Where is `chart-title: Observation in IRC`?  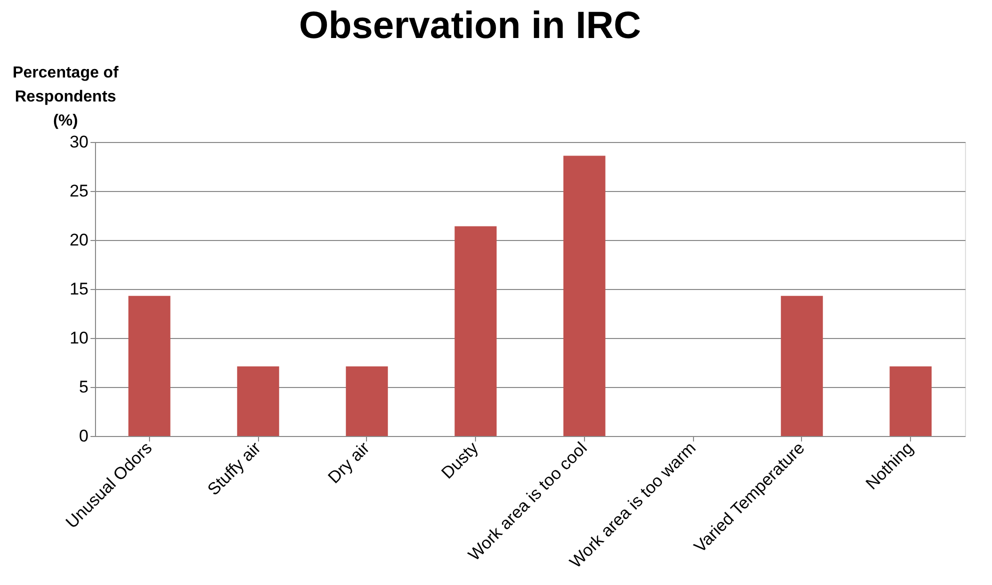
chart-title: Observation in IRC is located at coordinates (470, 26).